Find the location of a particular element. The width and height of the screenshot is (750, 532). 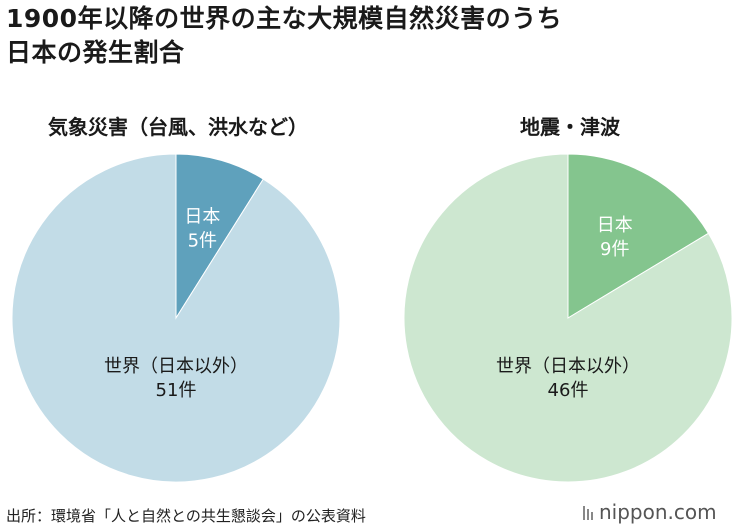

pie-weather-title: 気象災害（台風、洪水など） is located at coordinates (178, 127).